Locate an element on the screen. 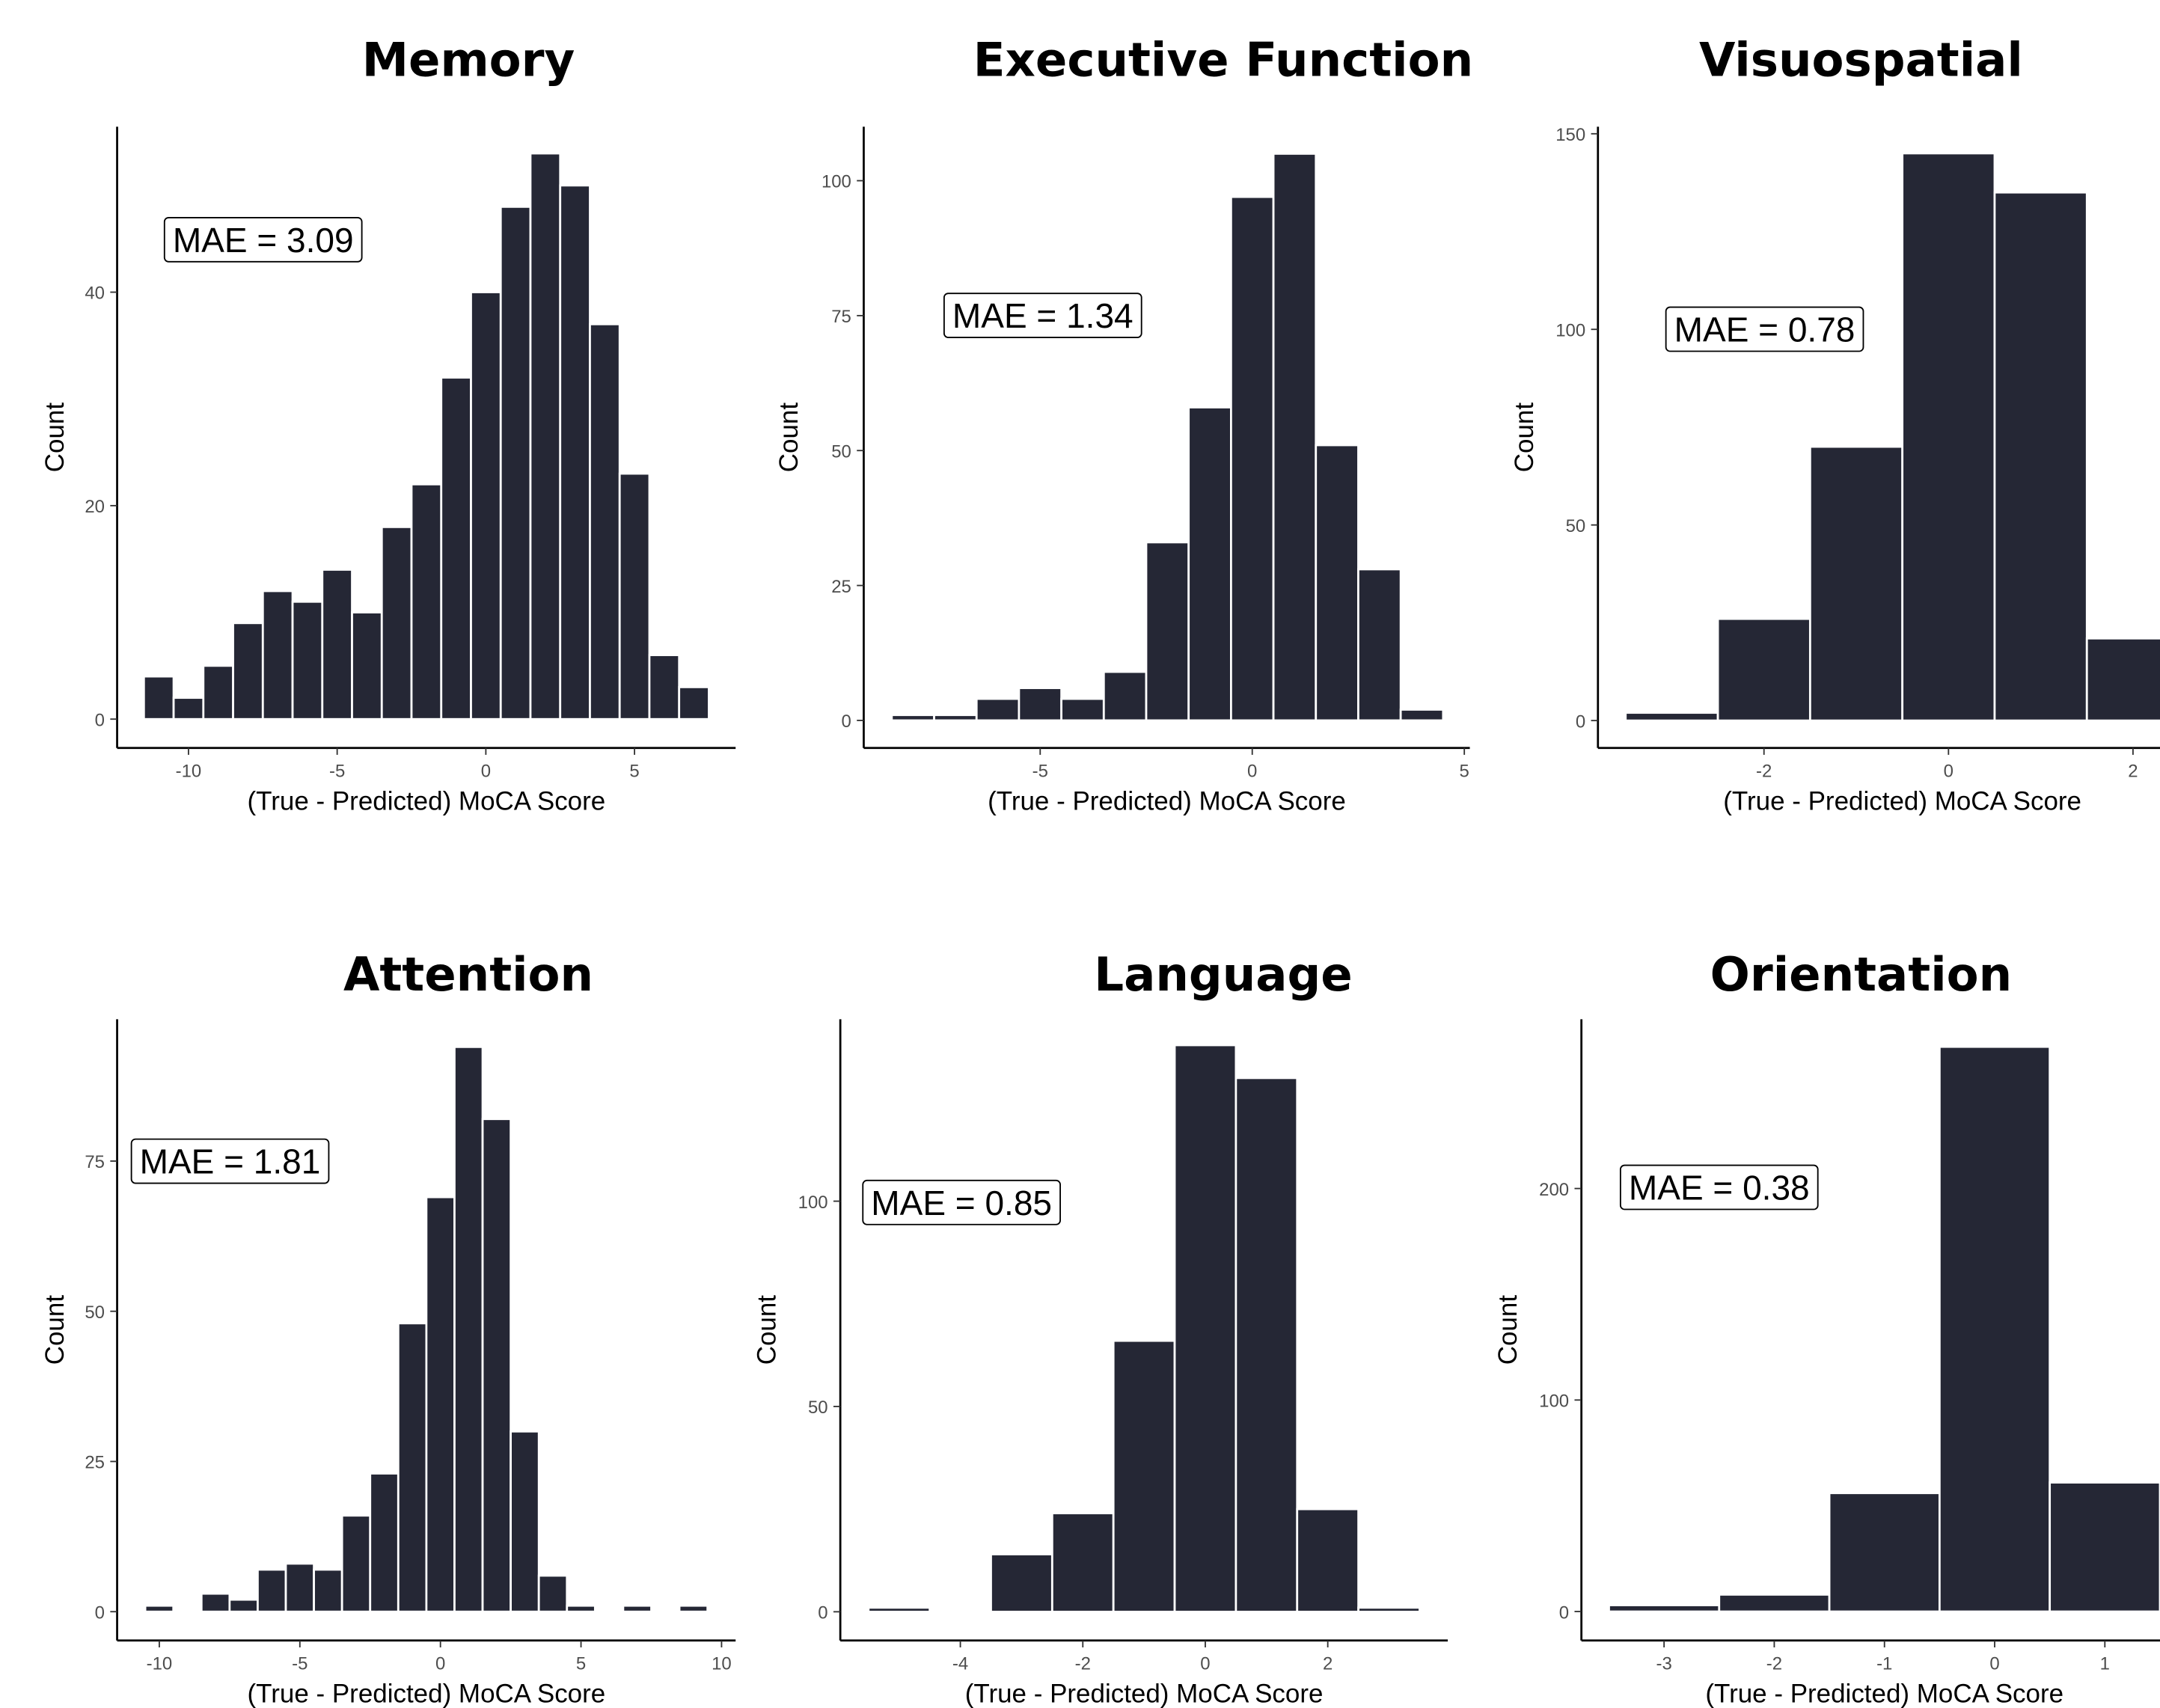 This screenshot has height=1708, width=2160. y-tick-label: 150 is located at coordinates (1570, 135).